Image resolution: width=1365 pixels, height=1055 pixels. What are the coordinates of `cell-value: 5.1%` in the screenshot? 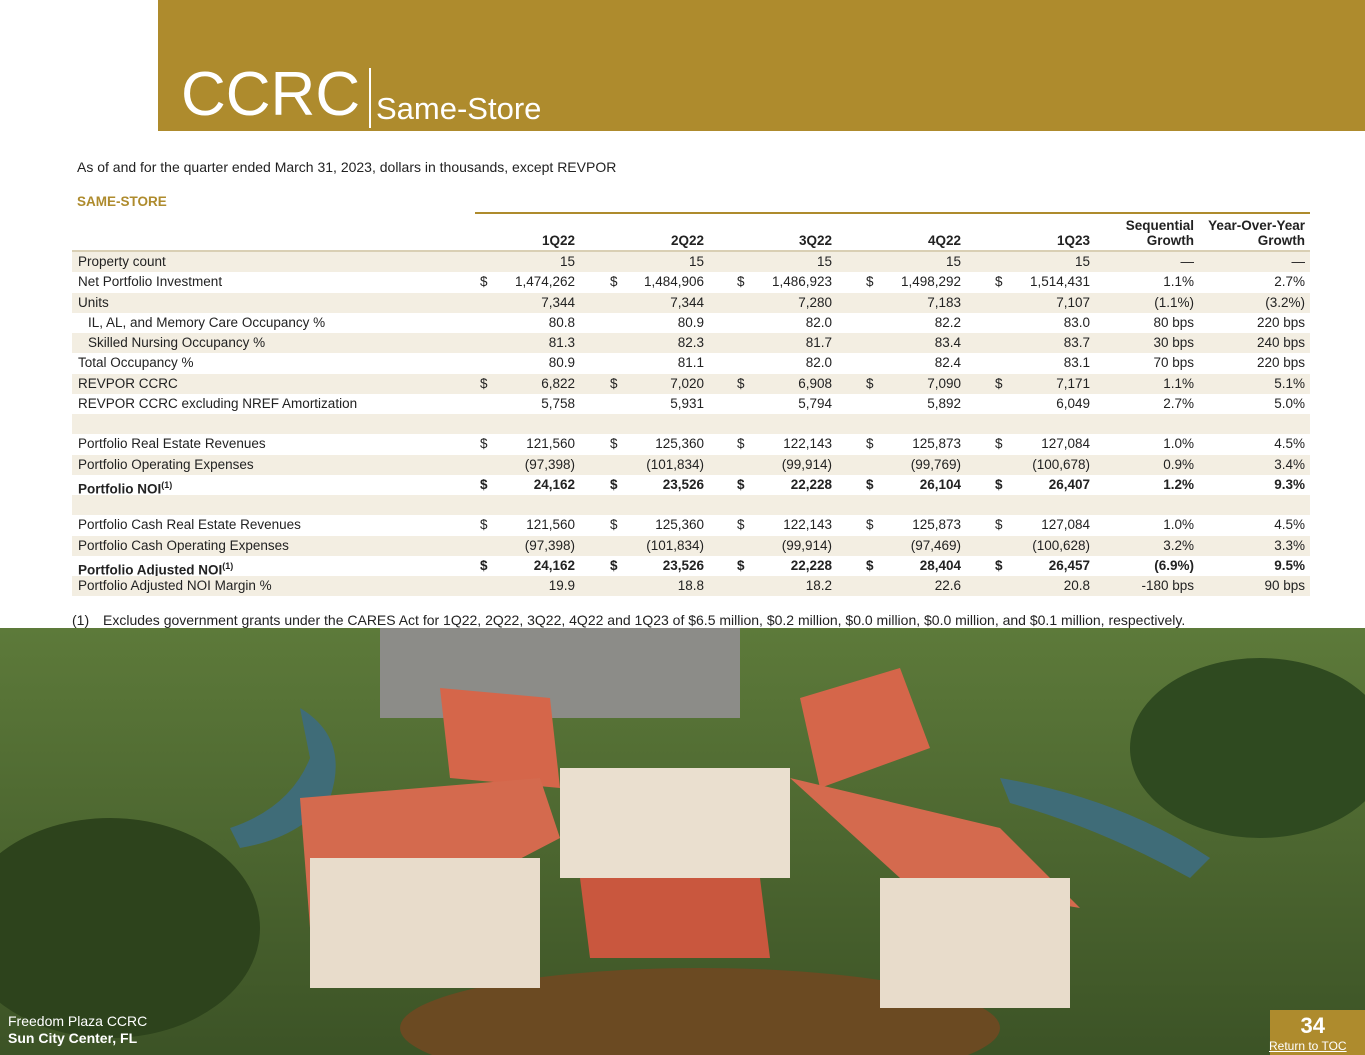 It's located at (1289, 383).